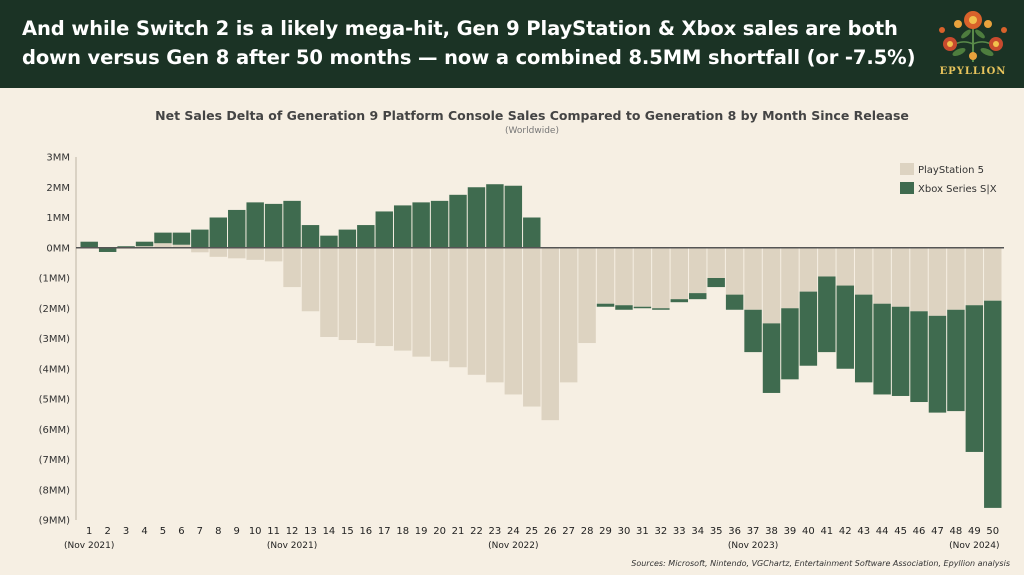 This screenshot has height=575, width=1024. What do you see at coordinates (89, 531) in the screenshot?
I see `x-tick-label: 1` at bounding box center [89, 531].